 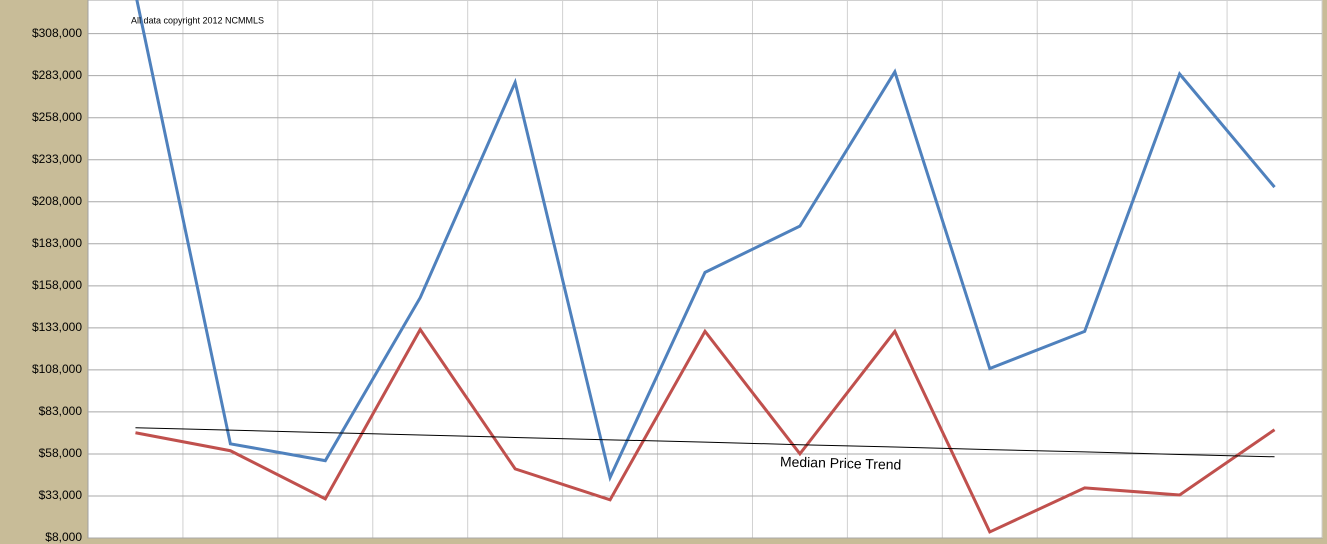 I want to click on annotation: All data copyright 2012 NCMMLS, so click(x=197, y=20).